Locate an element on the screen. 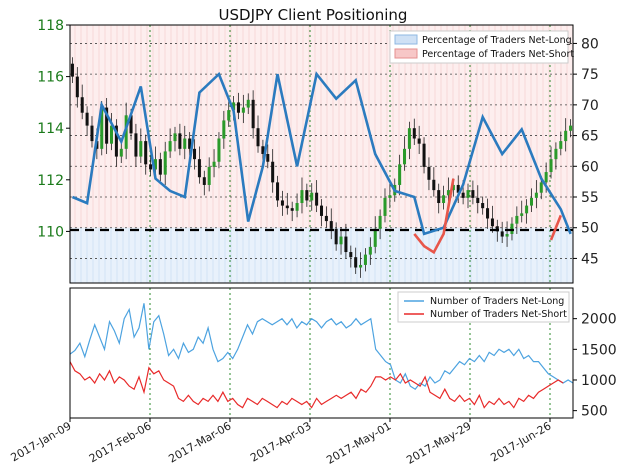 This screenshot has width=623, height=476. sentiment-tick-label-3: 60 is located at coordinates (590, 167).